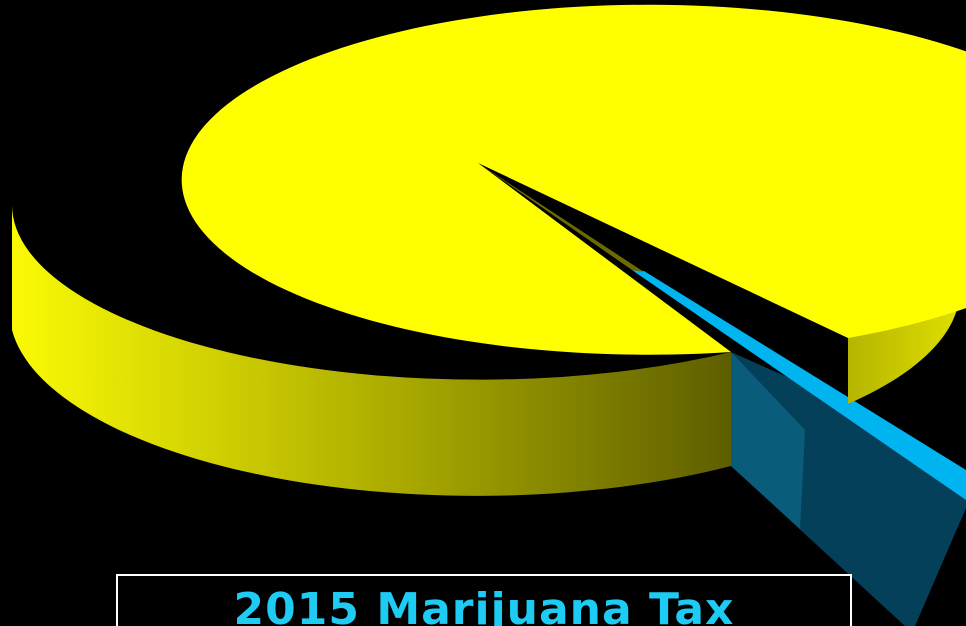  What do you see at coordinates (561, 217) in the screenshot?
I see `pie-notch-shadow` at bounding box center [561, 217].